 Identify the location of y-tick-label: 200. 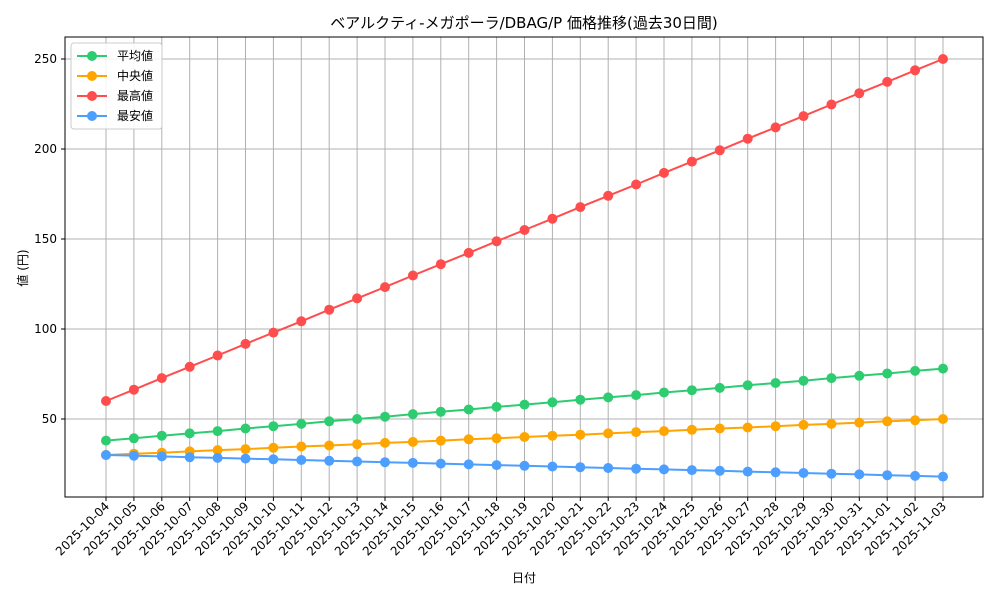
(45, 149).